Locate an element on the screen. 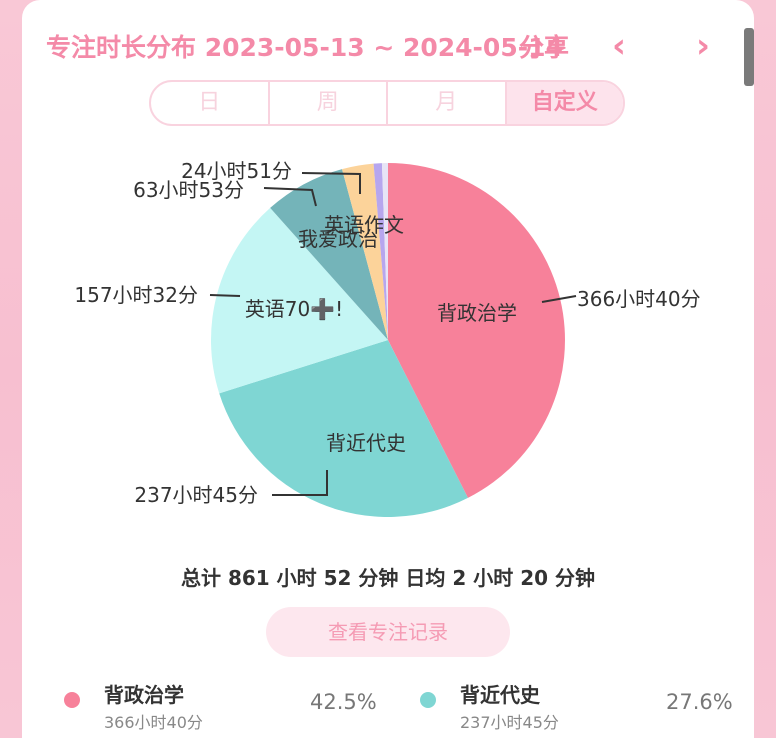 The width and height of the screenshot is (776, 738). tab-custom: 自定义 is located at coordinates (564, 103).